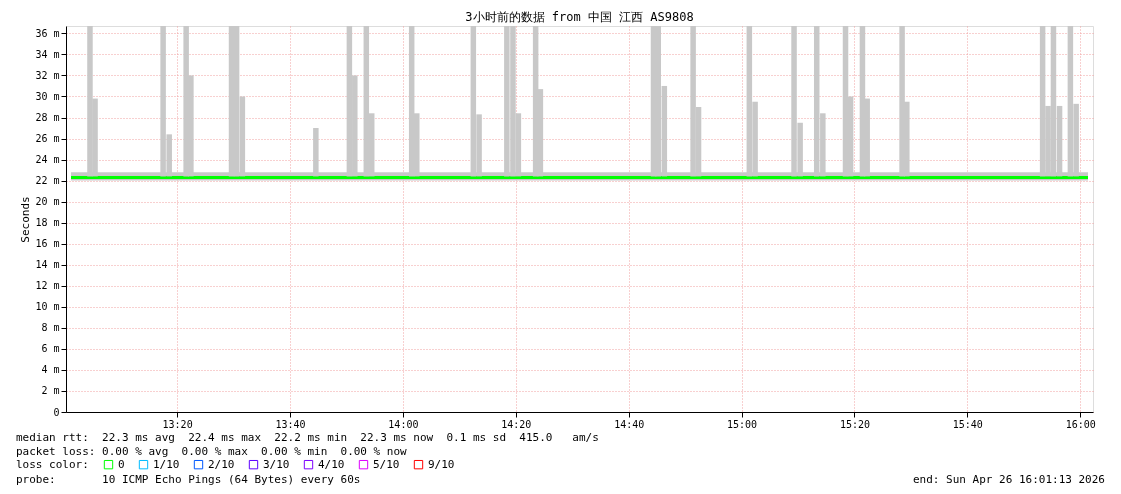 This screenshot has height=494, width=1121. What do you see at coordinates (52, 464) in the screenshot?
I see `legend-title: loss color:` at bounding box center [52, 464].